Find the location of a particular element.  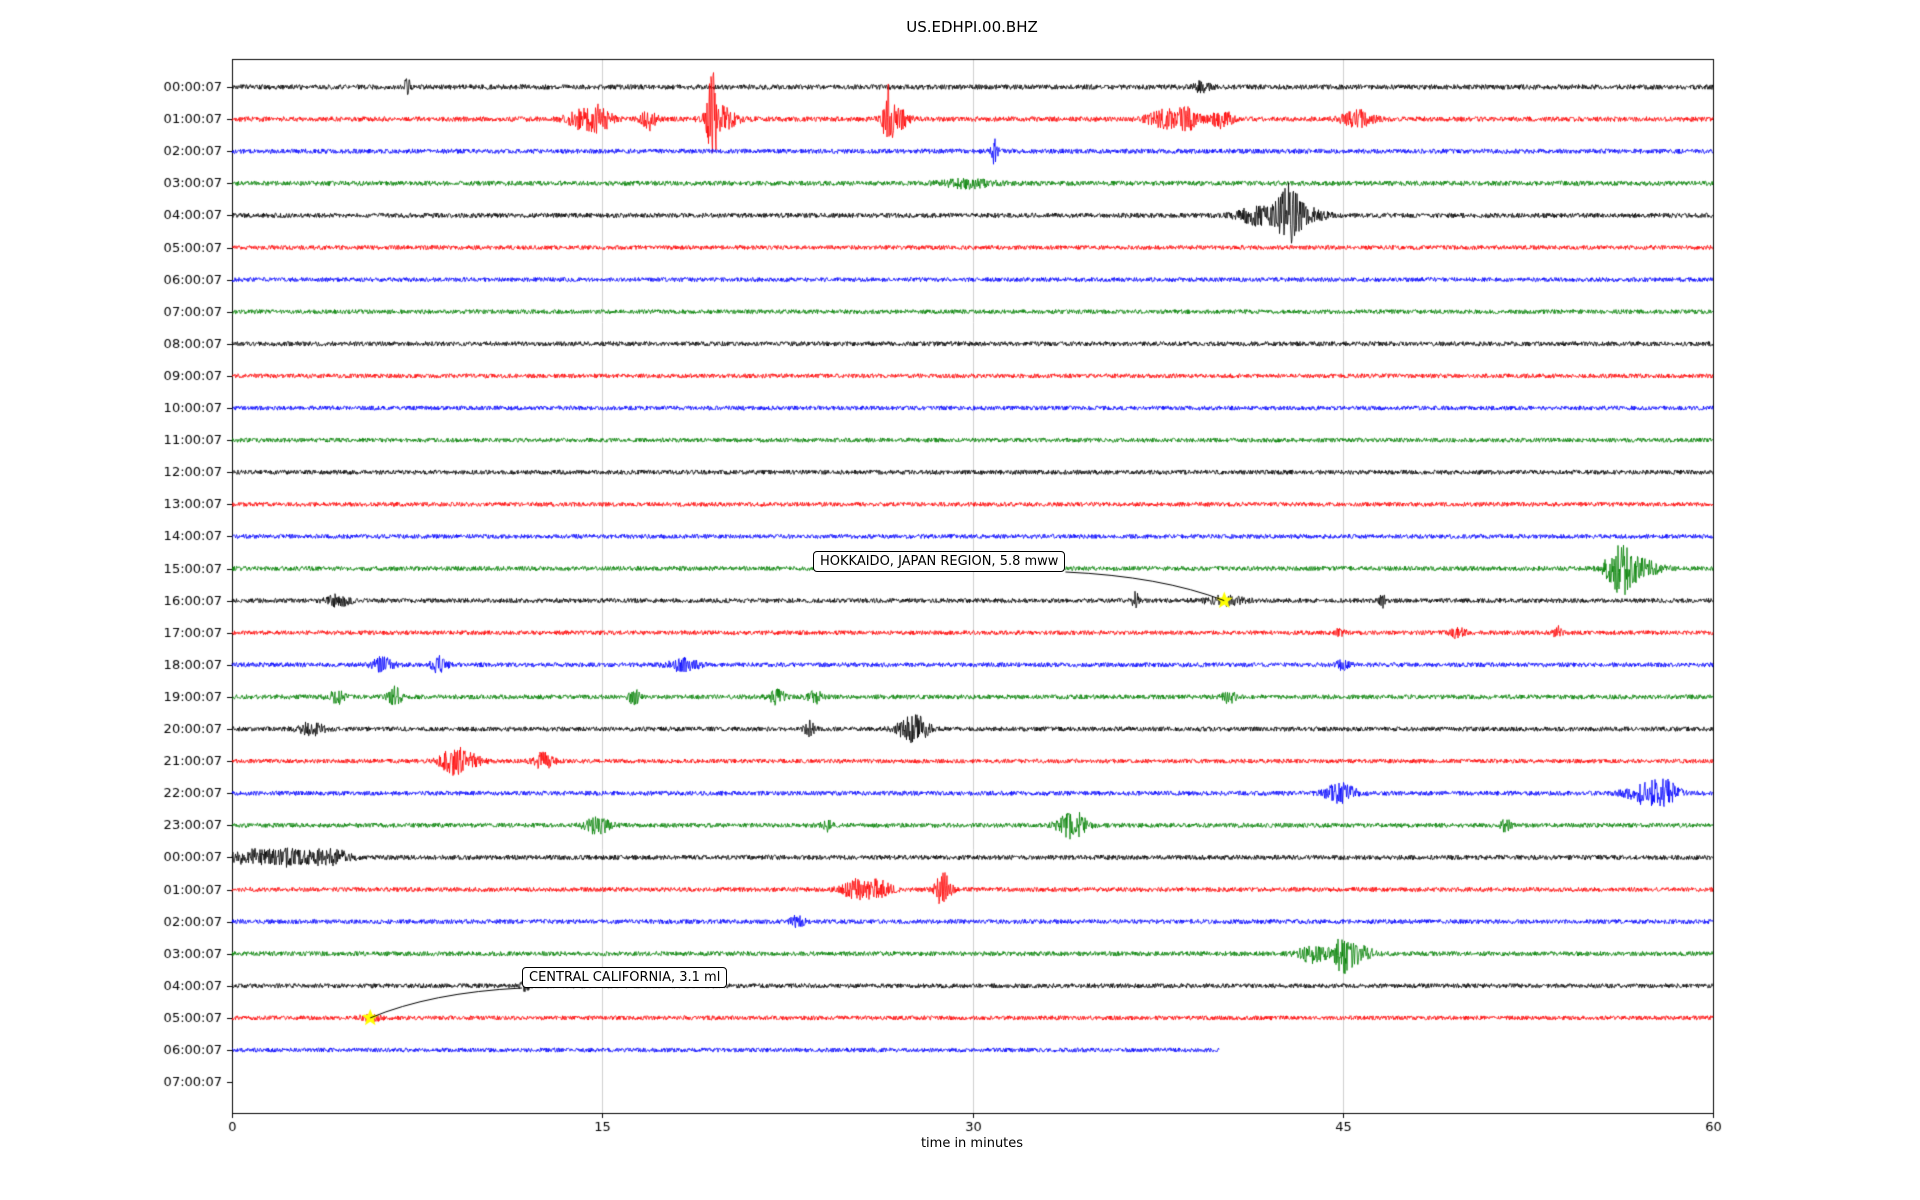

chart-title: US.EDHPI.00.BHZ is located at coordinates (972, 27).